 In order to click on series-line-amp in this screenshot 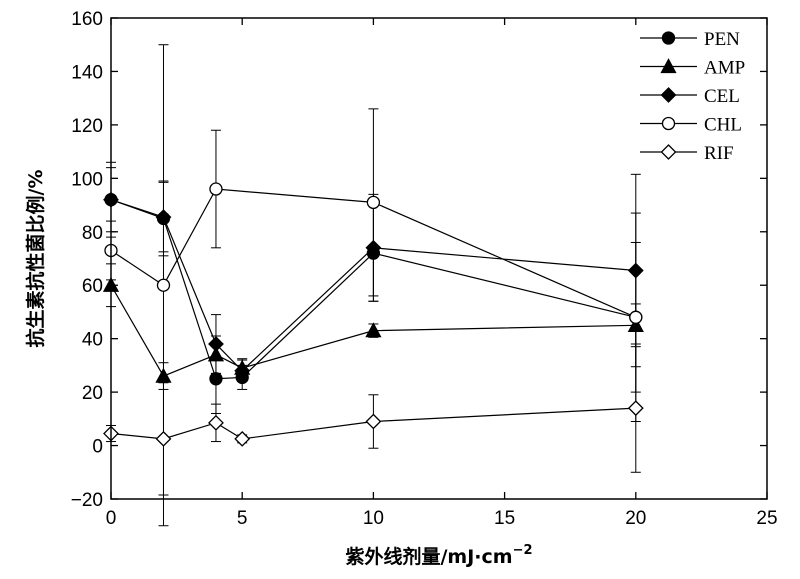, I will do `click(373, 330)`.